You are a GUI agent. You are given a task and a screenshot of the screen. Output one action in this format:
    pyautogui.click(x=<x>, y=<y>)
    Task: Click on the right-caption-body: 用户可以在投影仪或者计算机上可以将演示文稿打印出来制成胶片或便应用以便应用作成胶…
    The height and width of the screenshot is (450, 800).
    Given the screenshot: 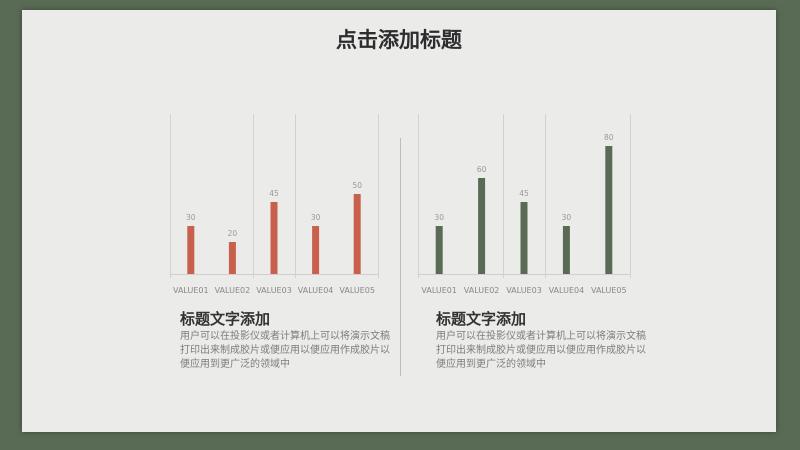 What is the action you would take?
    pyautogui.click(x=541, y=350)
    